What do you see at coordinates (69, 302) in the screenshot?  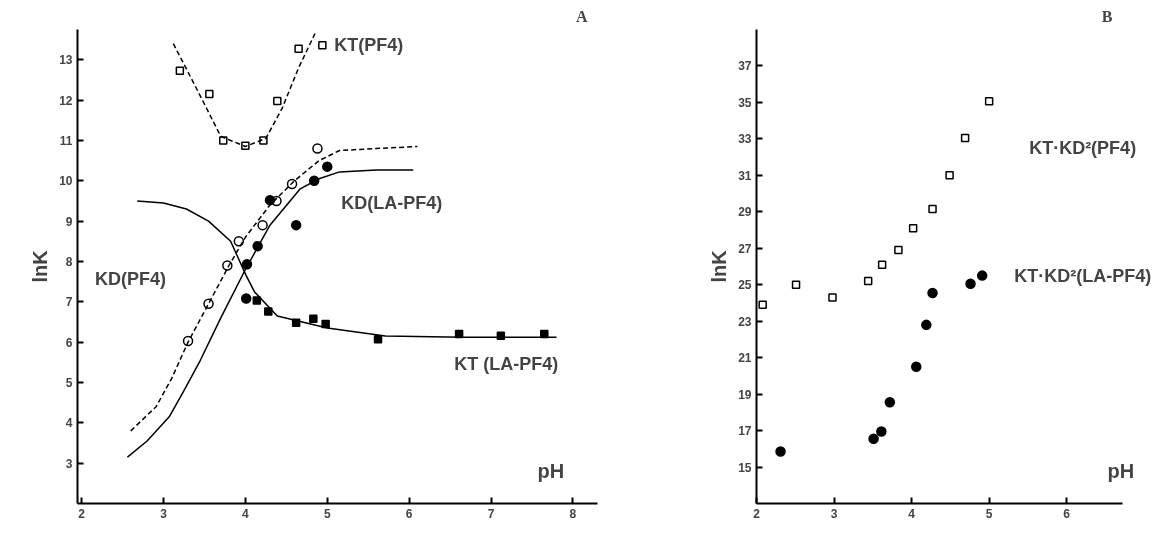 I see `y-tick-label: 7` at bounding box center [69, 302].